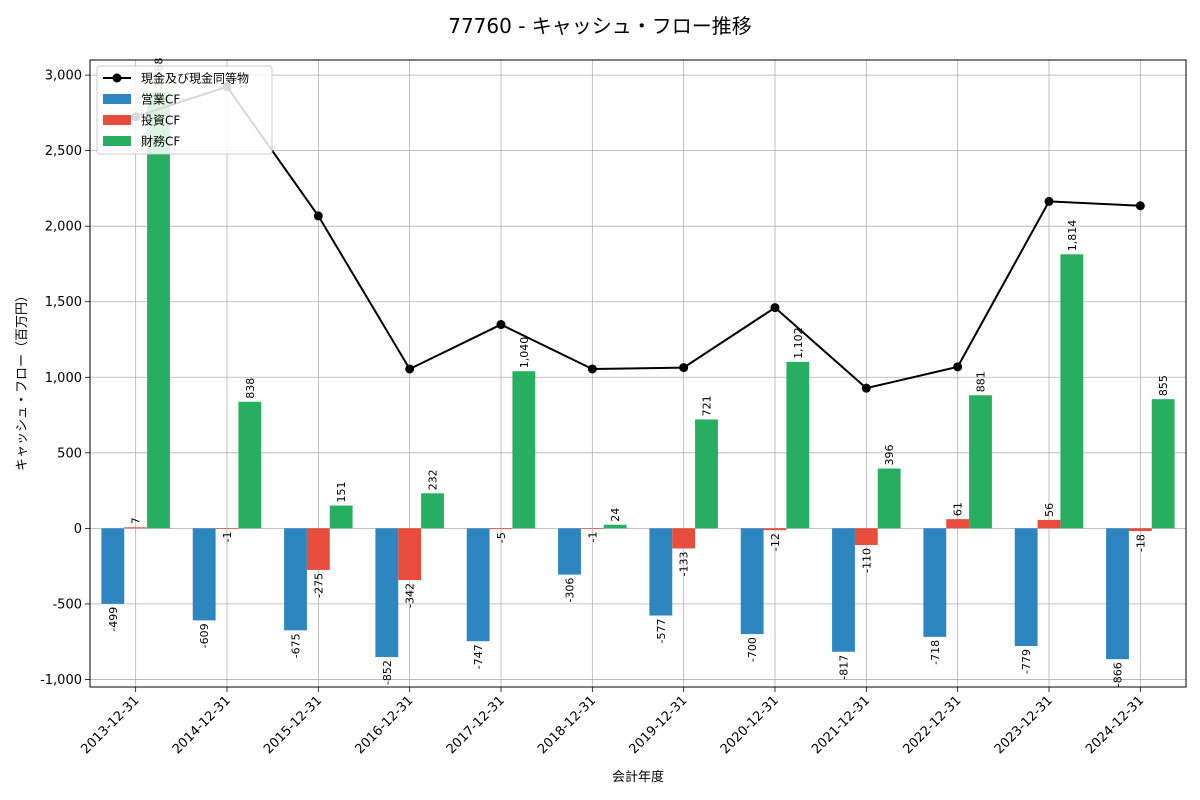  What do you see at coordinates (752, 649) in the screenshot?
I see `data-label-営業CF: -700` at bounding box center [752, 649].